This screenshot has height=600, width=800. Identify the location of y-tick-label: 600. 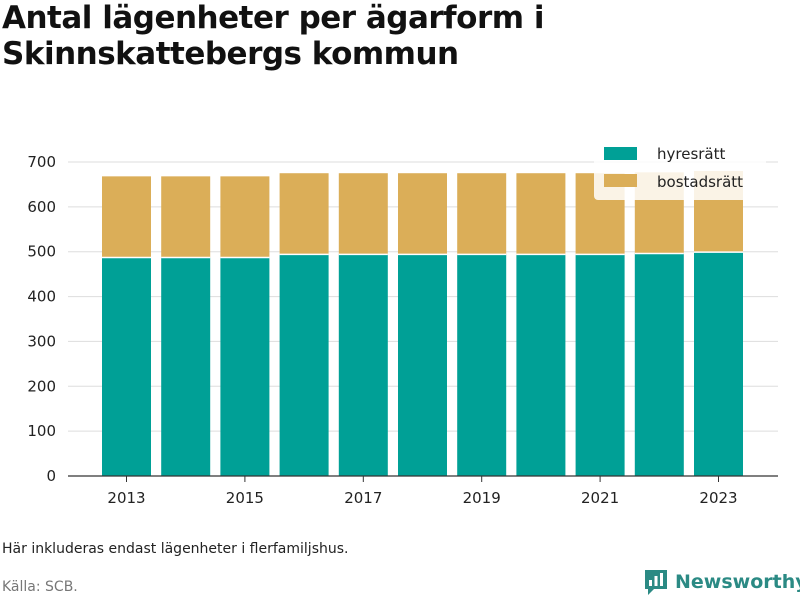
(41, 207).